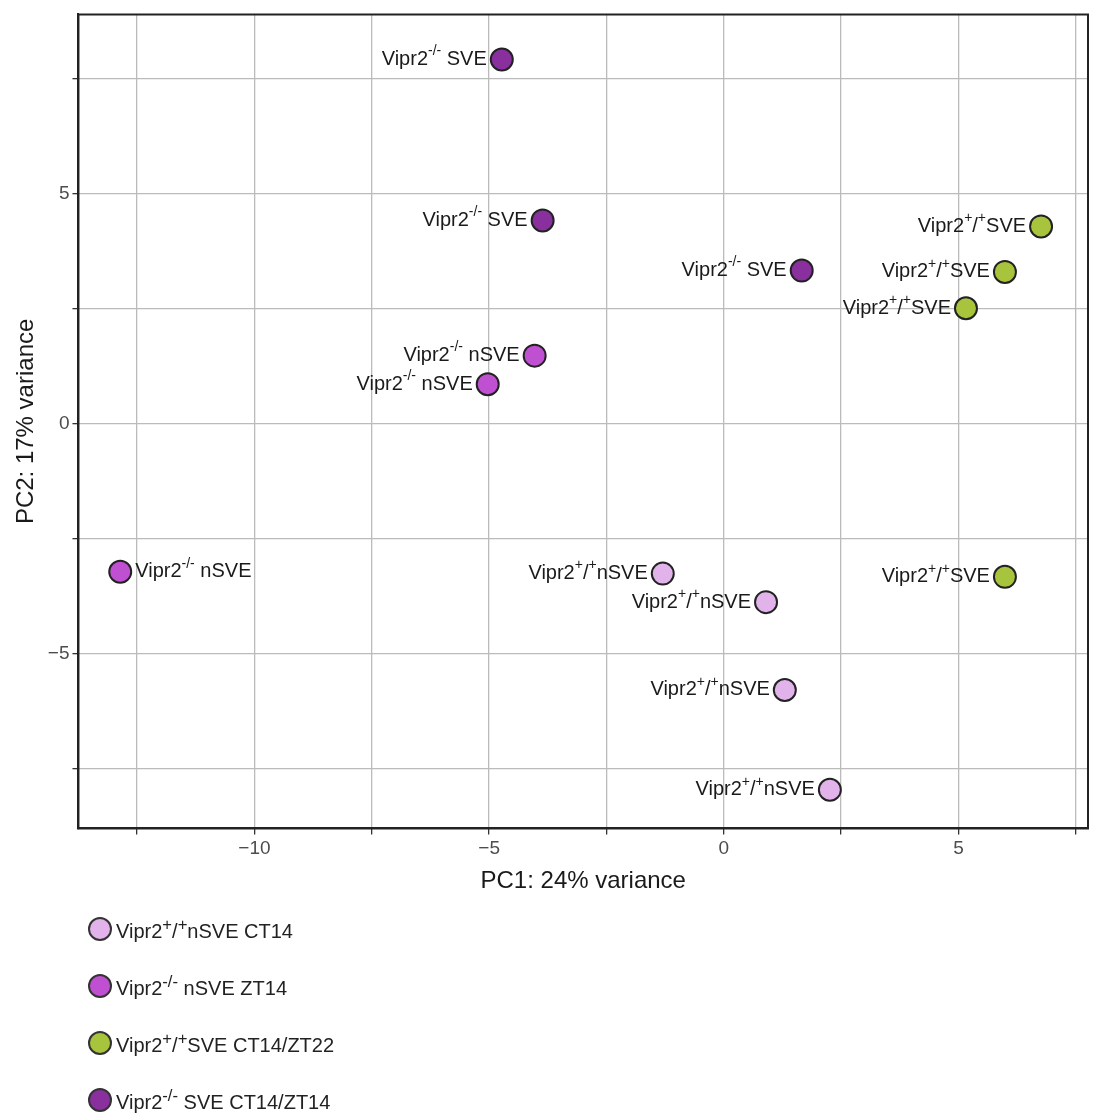 The height and width of the screenshot is (1114, 1101). Describe the element at coordinates (489, 848) in the screenshot. I see `x-tick-label: −5` at that location.